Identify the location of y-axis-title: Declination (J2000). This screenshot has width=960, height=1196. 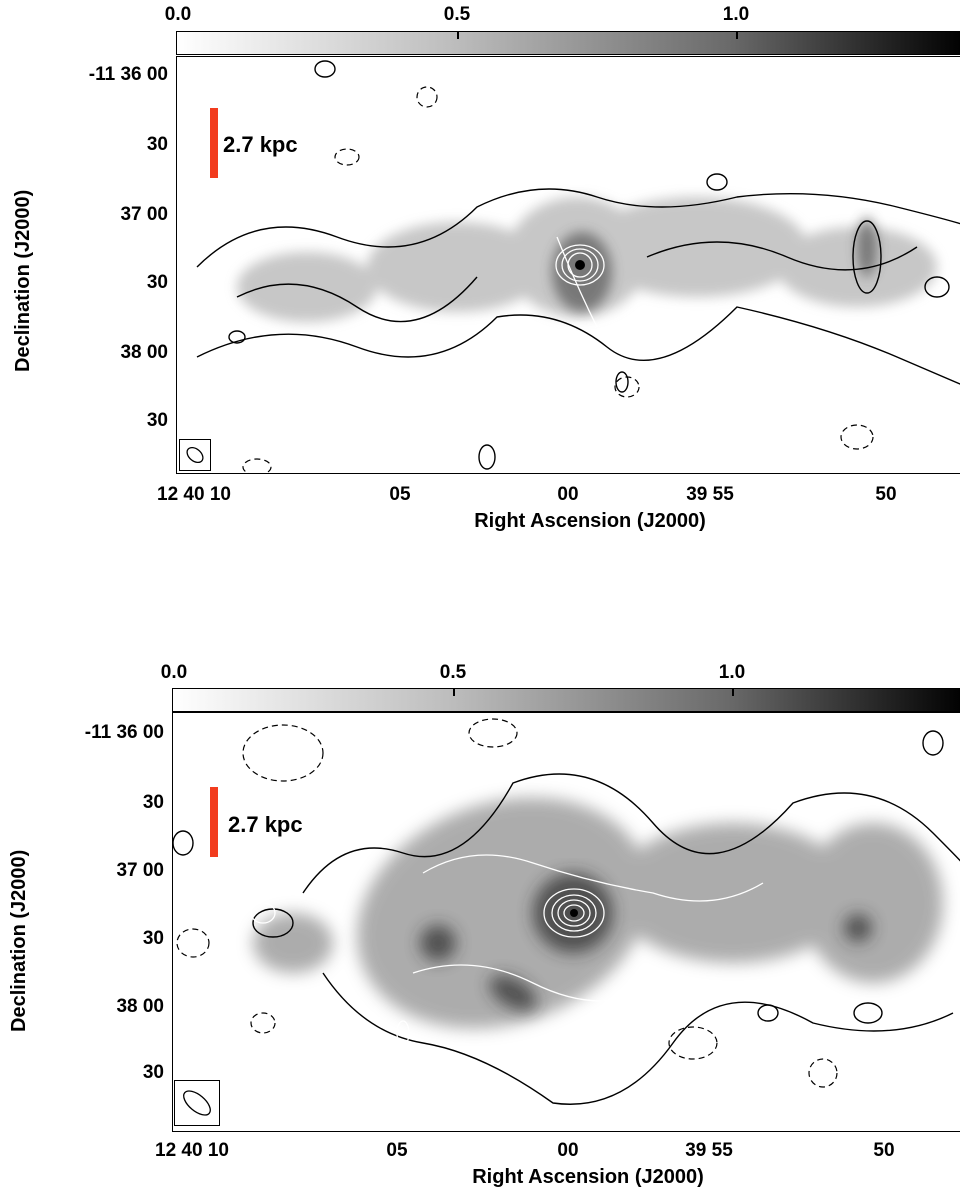
(19, 940).